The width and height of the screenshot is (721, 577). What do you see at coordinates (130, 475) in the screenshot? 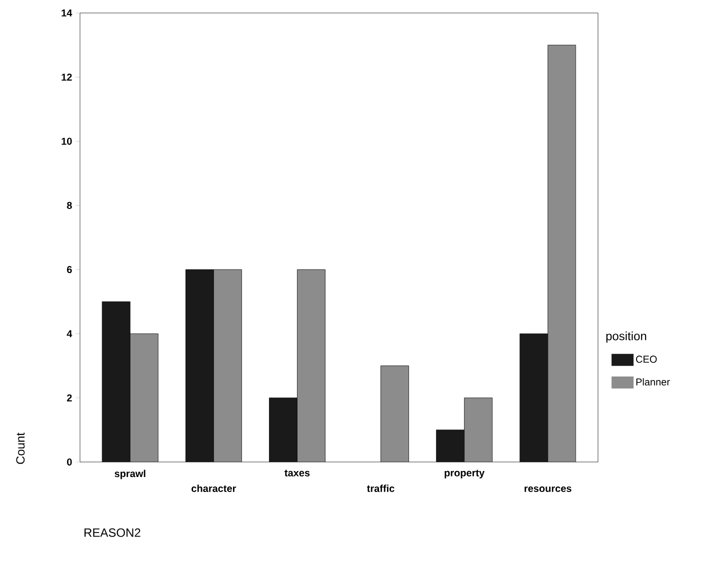
I see `x-tick-label: sprawl` at bounding box center [130, 475].